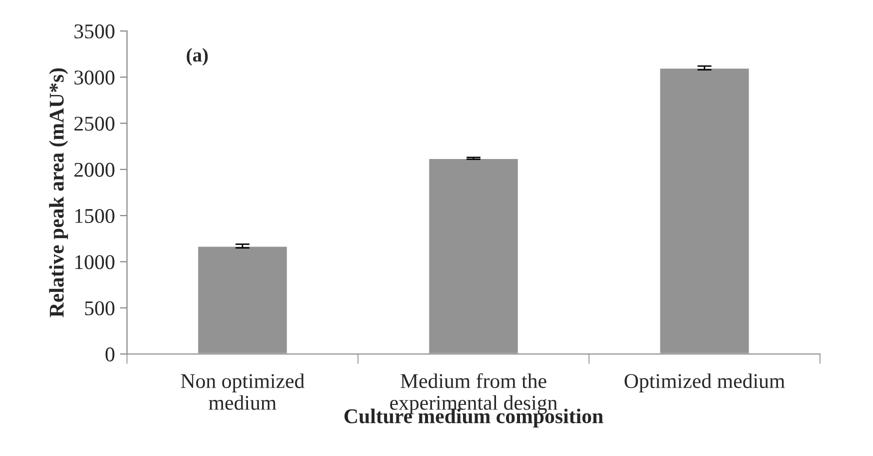 This screenshot has width=873, height=456. Describe the element at coordinates (58, 193) in the screenshot. I see `y-axis-title: Relative peak area (mAU*s)` at that location.